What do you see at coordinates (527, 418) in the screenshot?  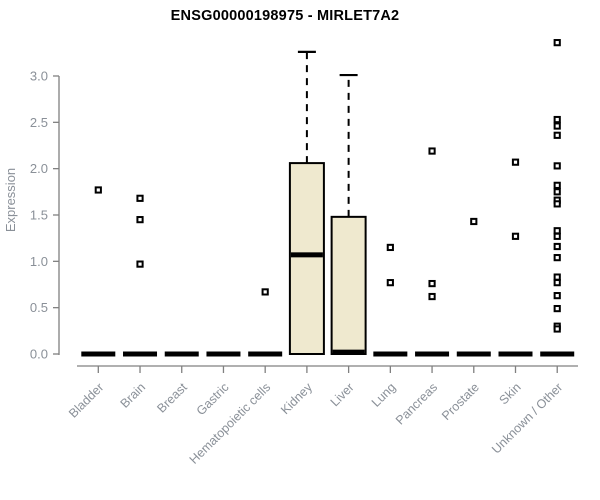 I see `x-tick-label: Unknown / Other` at bounding box center [527, 418].